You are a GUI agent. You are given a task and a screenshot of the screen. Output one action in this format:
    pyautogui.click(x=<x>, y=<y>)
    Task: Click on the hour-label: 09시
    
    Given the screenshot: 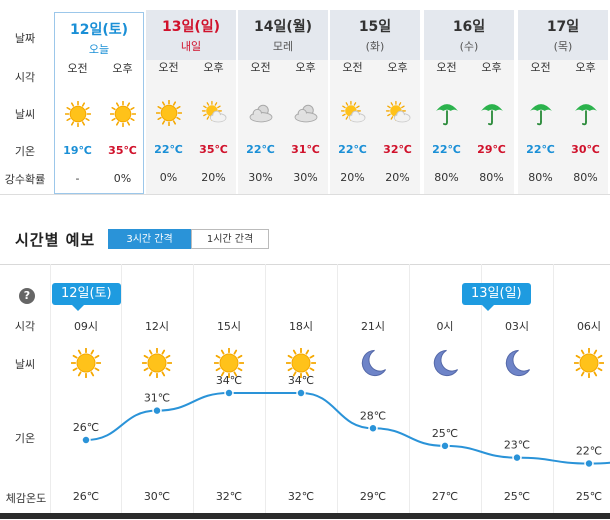 What is the action you would take?
    pyautogui.click(x=86, y=326)
    